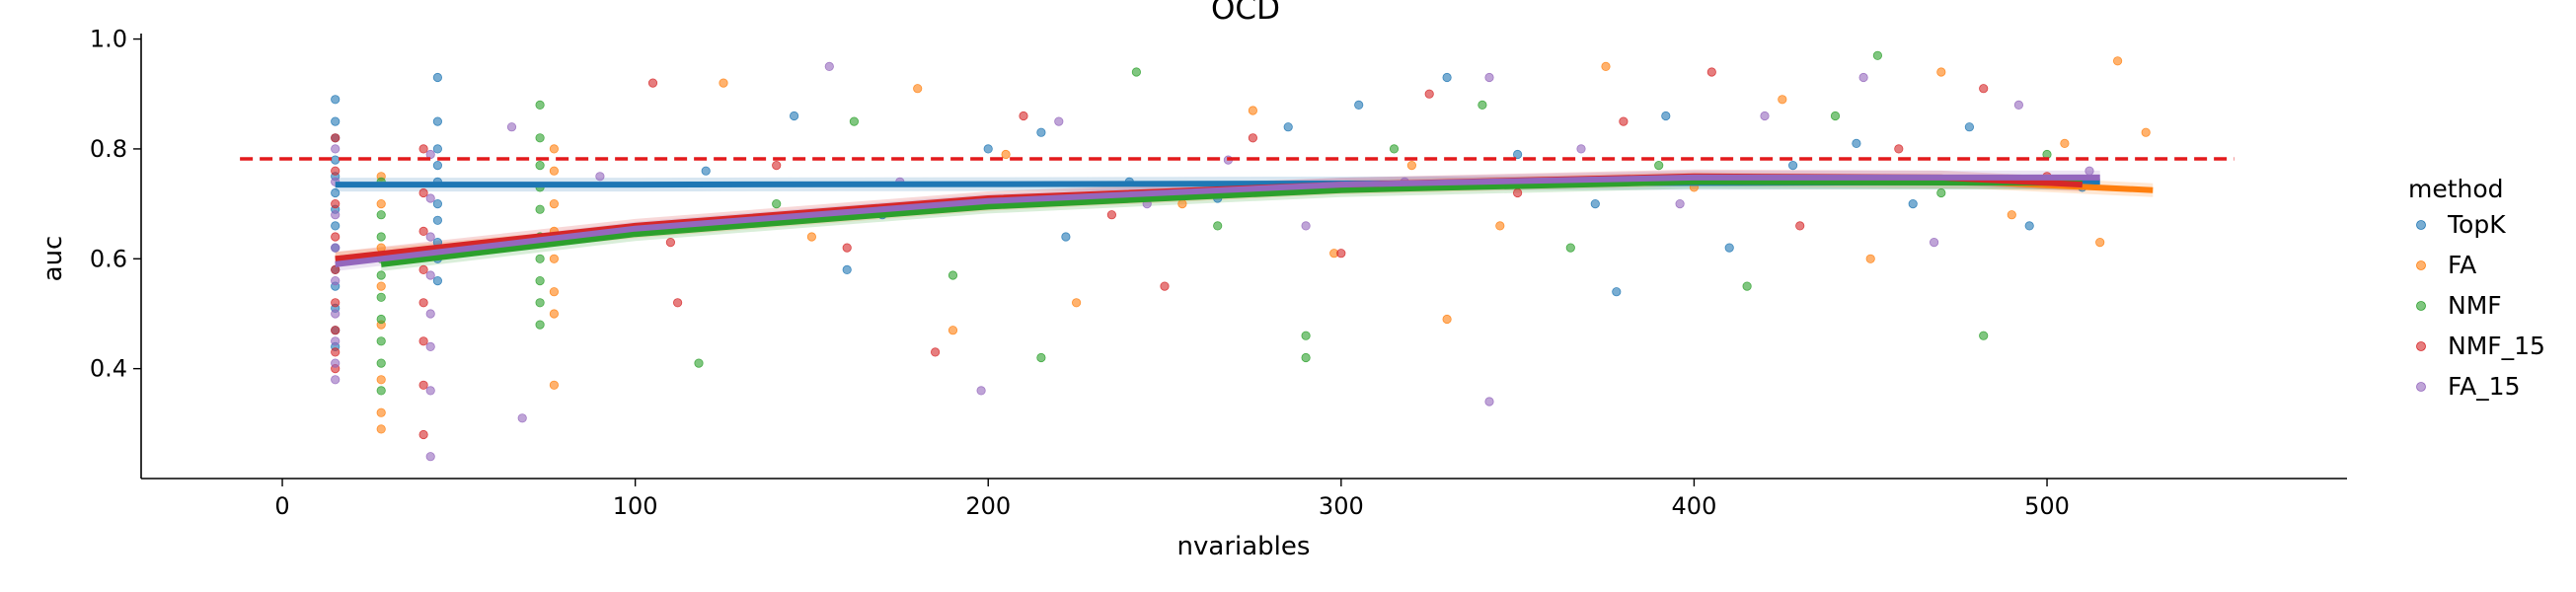 The image size is (2576, 592). Describe the element at coordinates (1244, 547) in the screenshot. I see `x-axis-label: nvariables` at that location.